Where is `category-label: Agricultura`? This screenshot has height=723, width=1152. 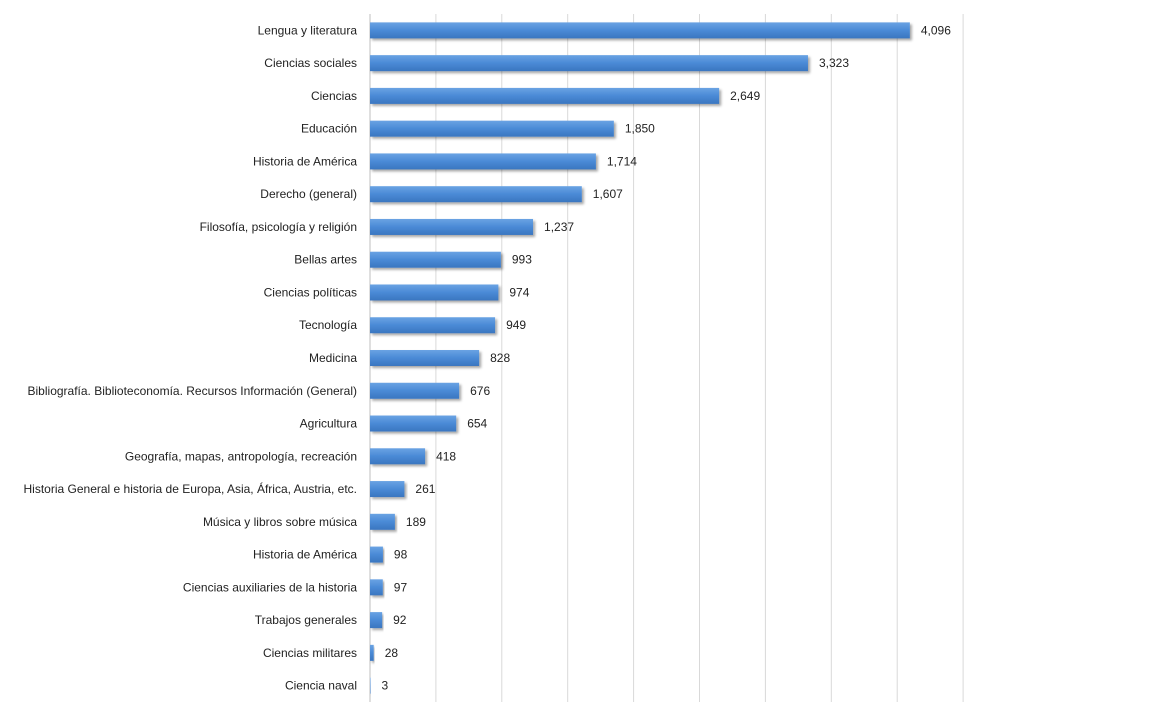
category-label: Agricultura is located at coordinates (329, 424).